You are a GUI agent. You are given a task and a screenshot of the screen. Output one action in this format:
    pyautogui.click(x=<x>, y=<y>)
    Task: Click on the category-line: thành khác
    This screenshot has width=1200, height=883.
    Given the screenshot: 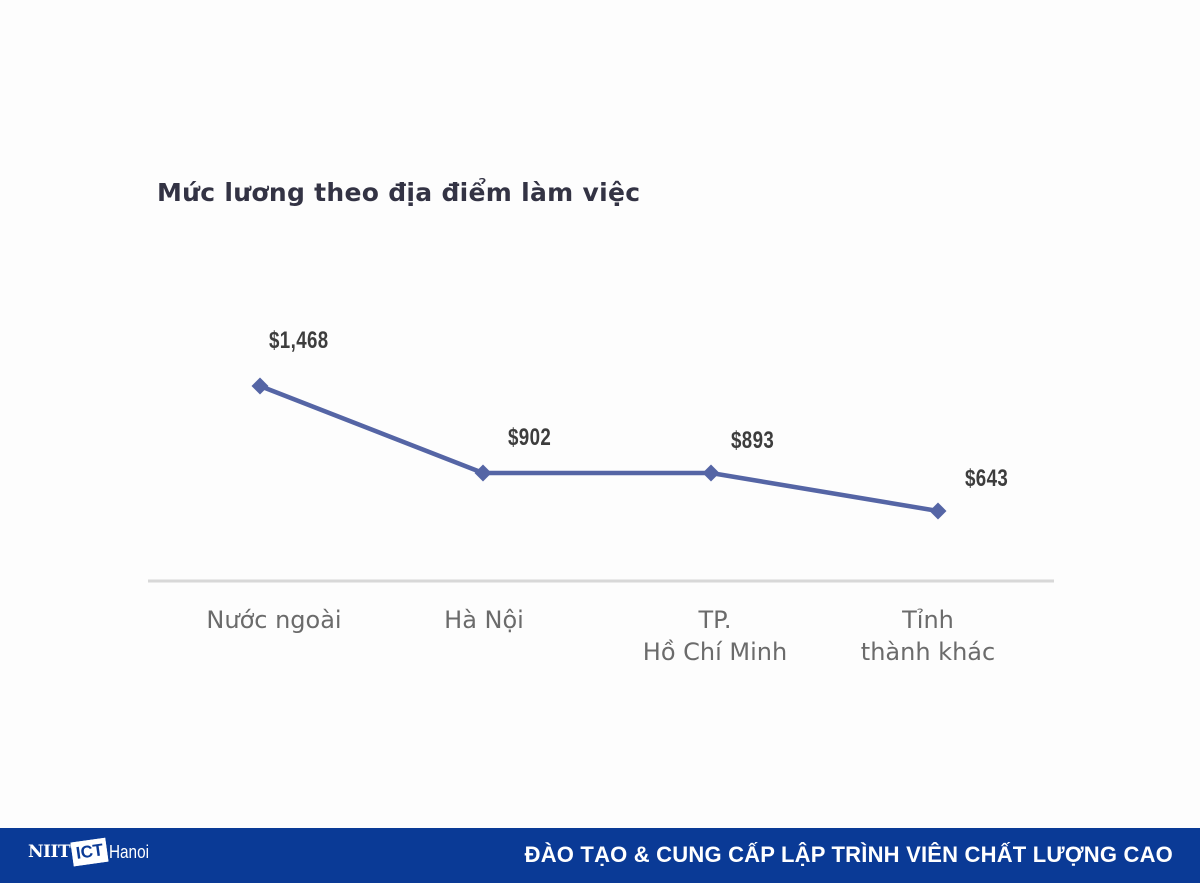 What is the action you would take?
    pyautogui.click(x=928, y=652)
    